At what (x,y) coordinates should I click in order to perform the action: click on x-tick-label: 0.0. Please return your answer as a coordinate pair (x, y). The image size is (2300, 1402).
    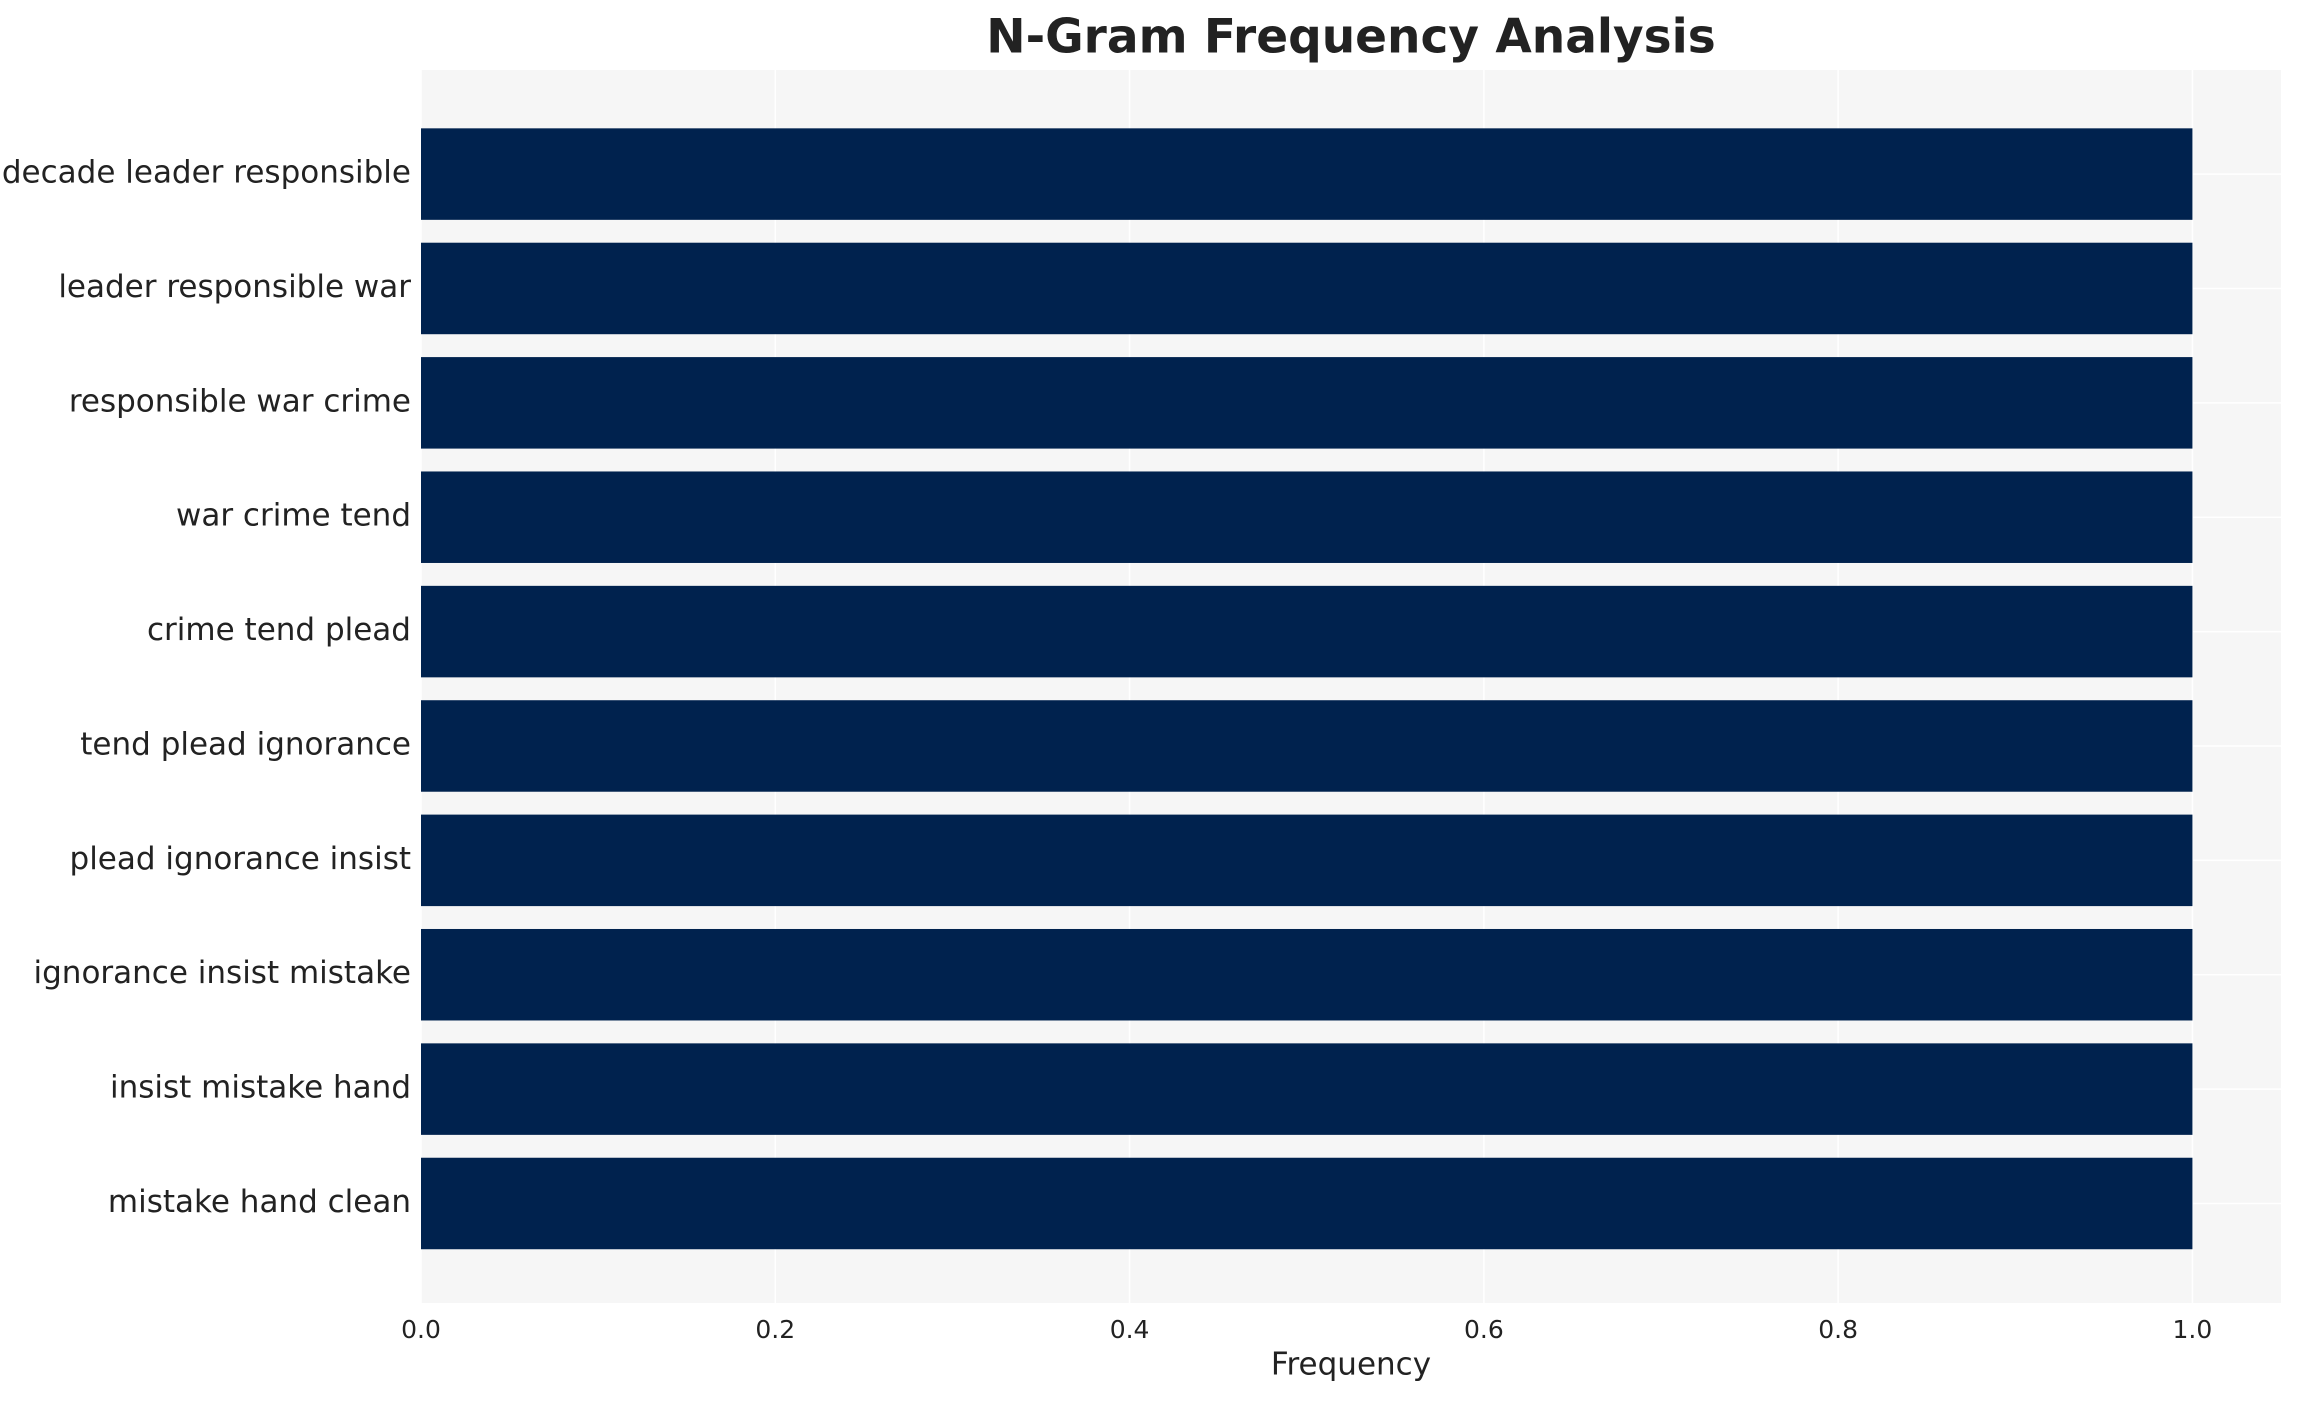
    Looking at the image, I should click on (421, 1329).